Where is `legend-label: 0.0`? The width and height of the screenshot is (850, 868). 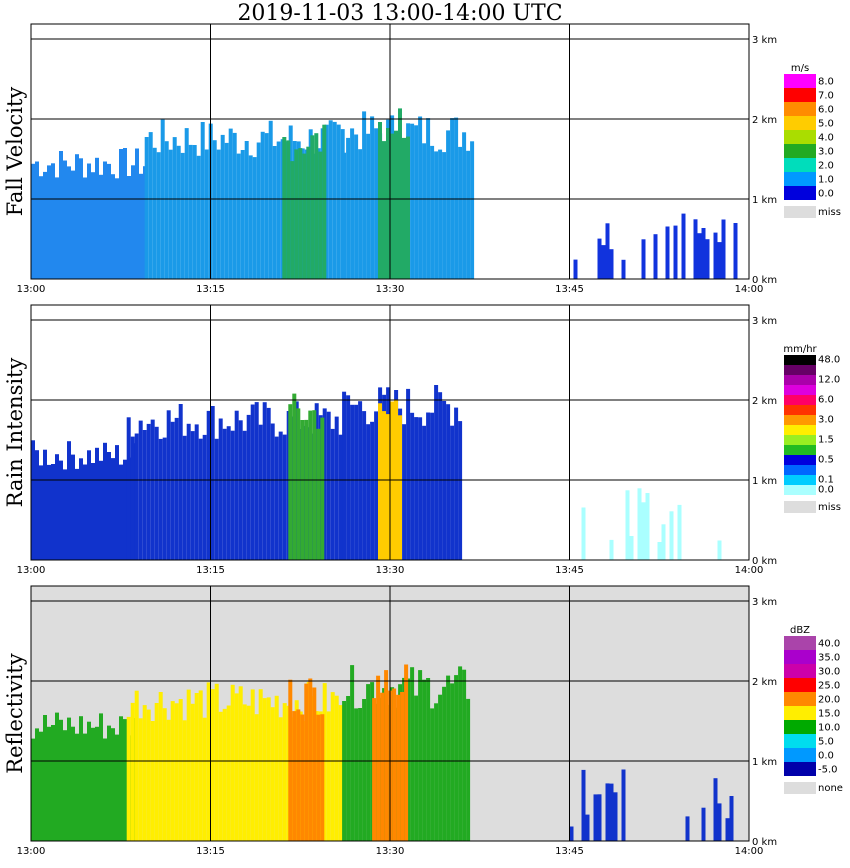
legend-label: 0.0 is located at coordinates (826, 490).